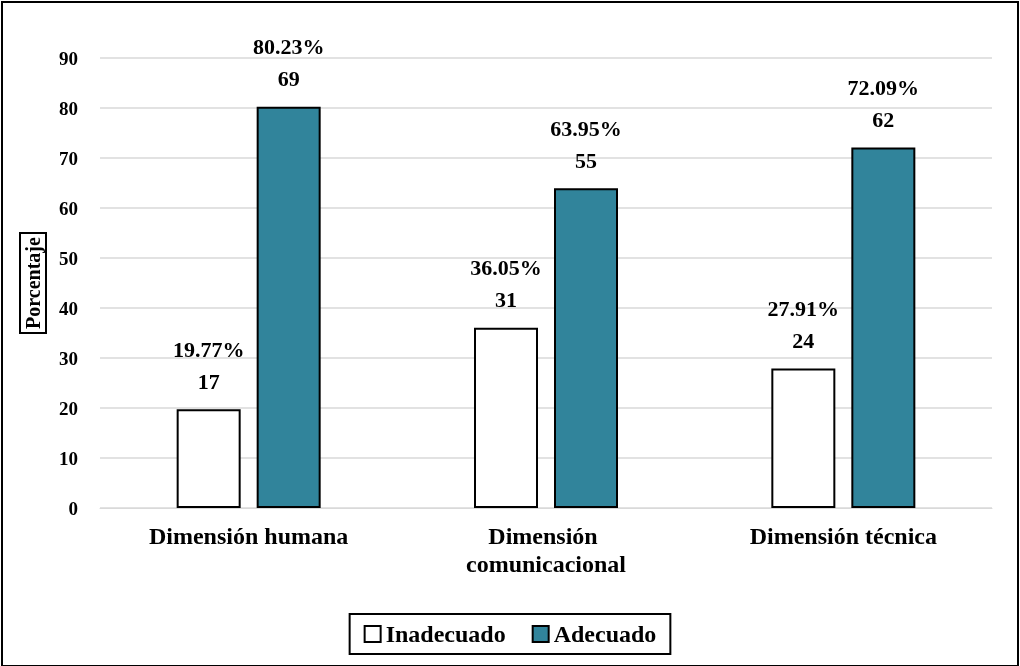 This screenshot has height=666, width=1020. I want to click on y-tick-label: 50, so click(68, 258).